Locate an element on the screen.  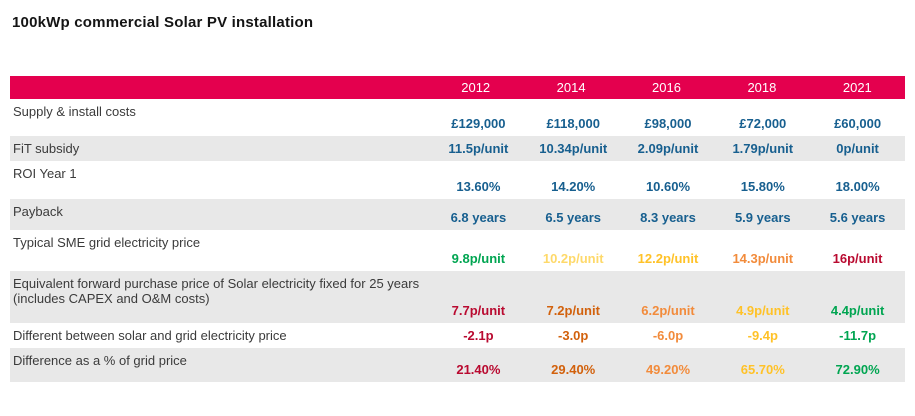
row-label: Payback is located at coordinates (38, 211).